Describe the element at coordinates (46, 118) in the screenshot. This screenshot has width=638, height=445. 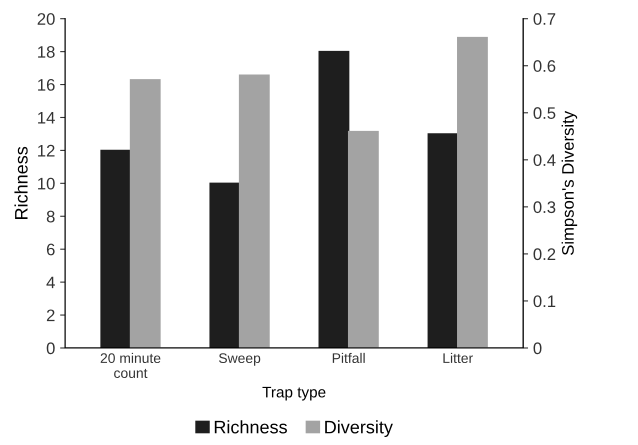
I see `y-tick-label: 14` at that location.